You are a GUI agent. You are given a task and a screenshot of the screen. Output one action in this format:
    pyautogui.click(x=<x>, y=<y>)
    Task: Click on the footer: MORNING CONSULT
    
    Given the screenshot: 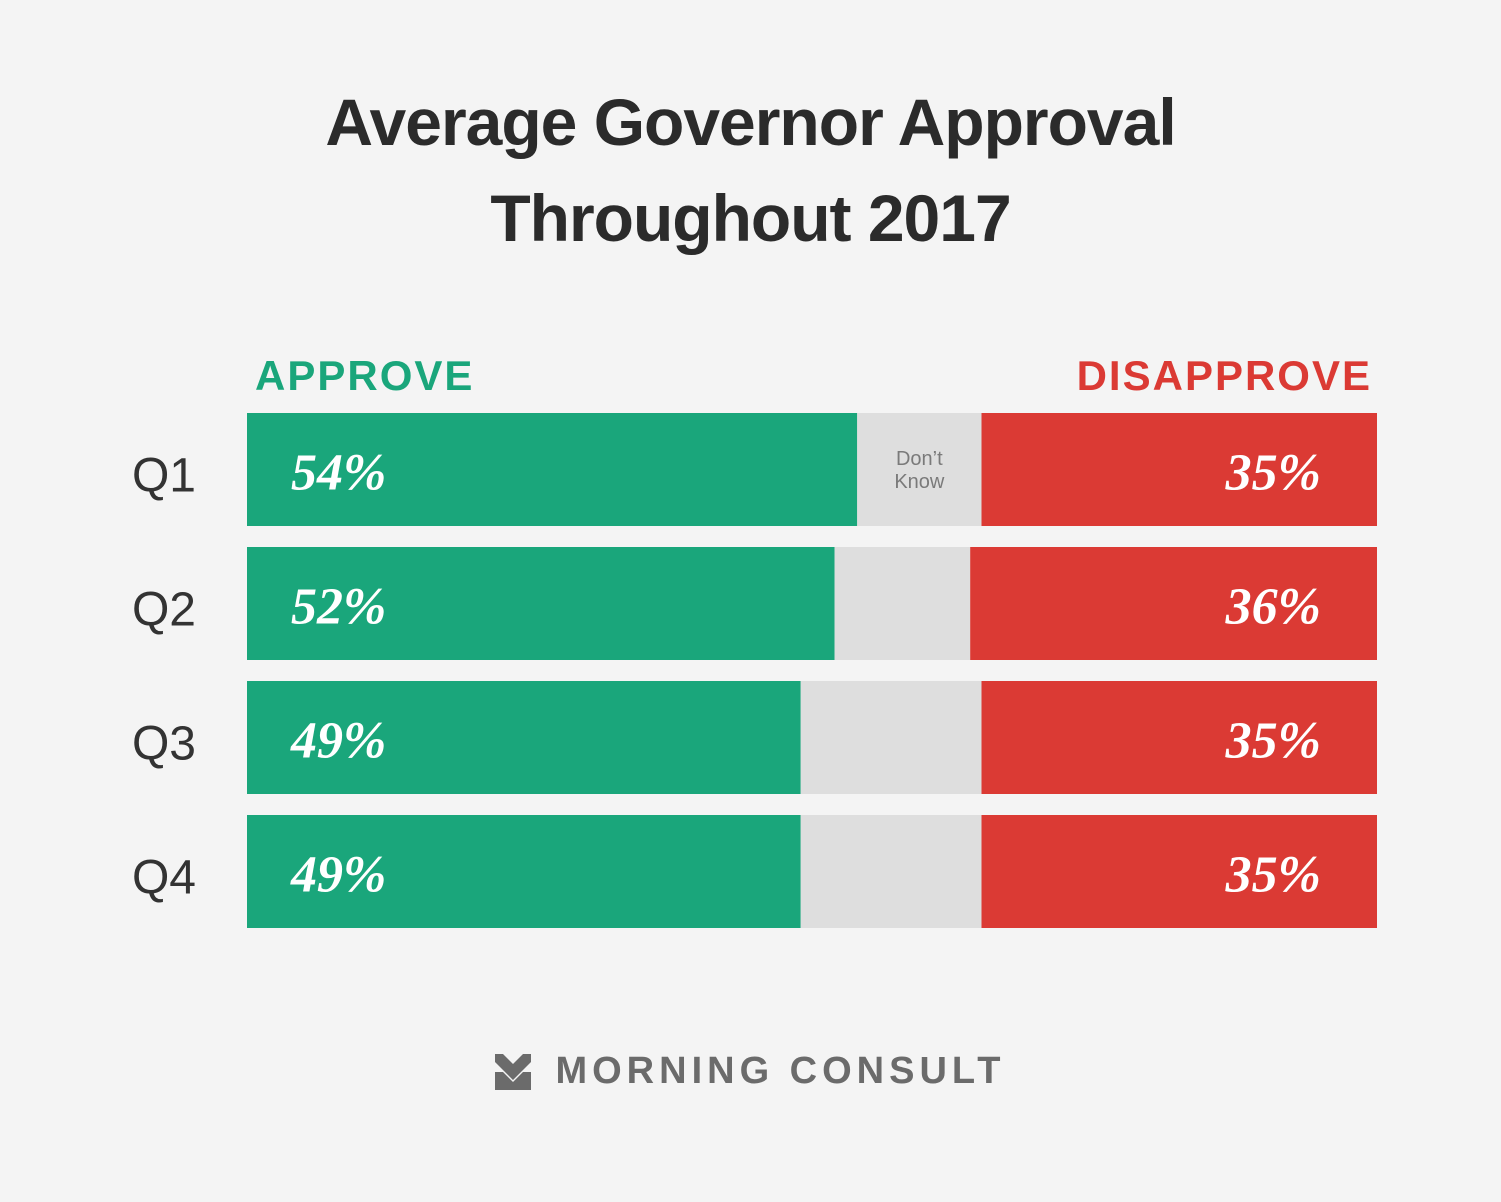 What is the action you would take?
    pyautogui.click(x=750, y=1071)
    